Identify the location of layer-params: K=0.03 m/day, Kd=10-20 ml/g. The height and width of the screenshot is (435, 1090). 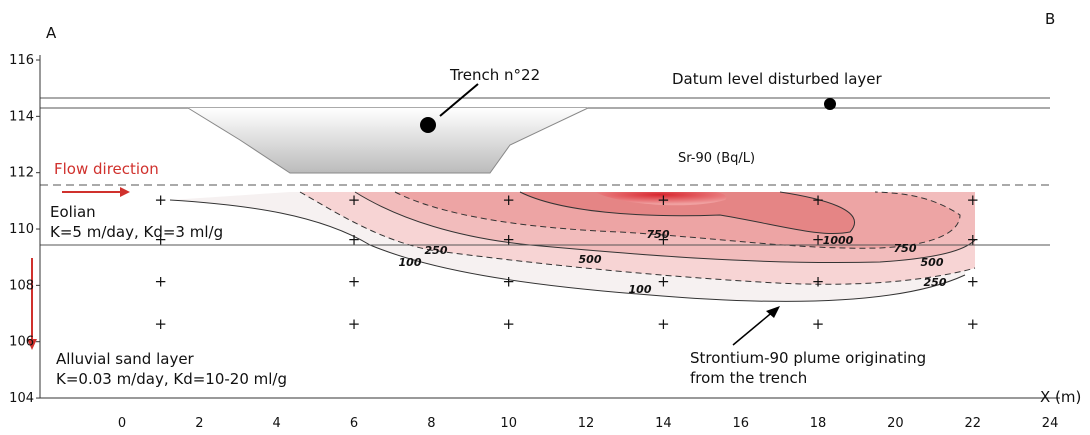
(171, 379).